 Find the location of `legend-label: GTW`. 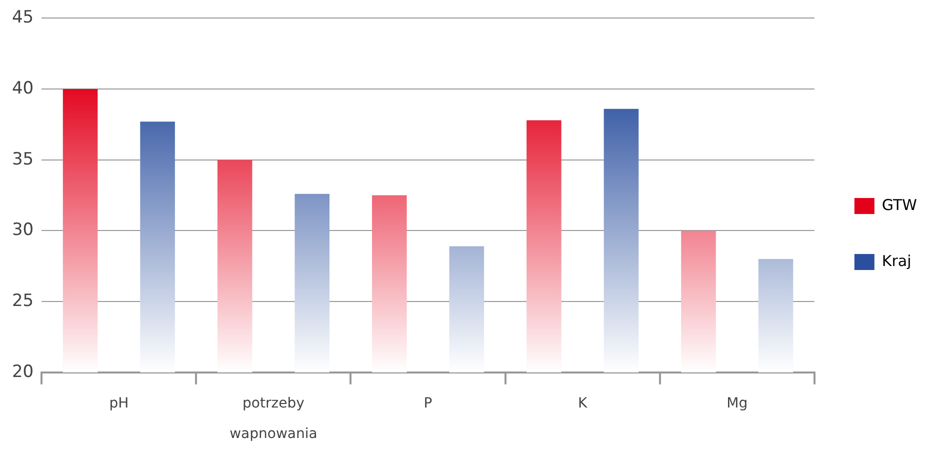

legend-label: GTW is located at coordinates (900, 205).